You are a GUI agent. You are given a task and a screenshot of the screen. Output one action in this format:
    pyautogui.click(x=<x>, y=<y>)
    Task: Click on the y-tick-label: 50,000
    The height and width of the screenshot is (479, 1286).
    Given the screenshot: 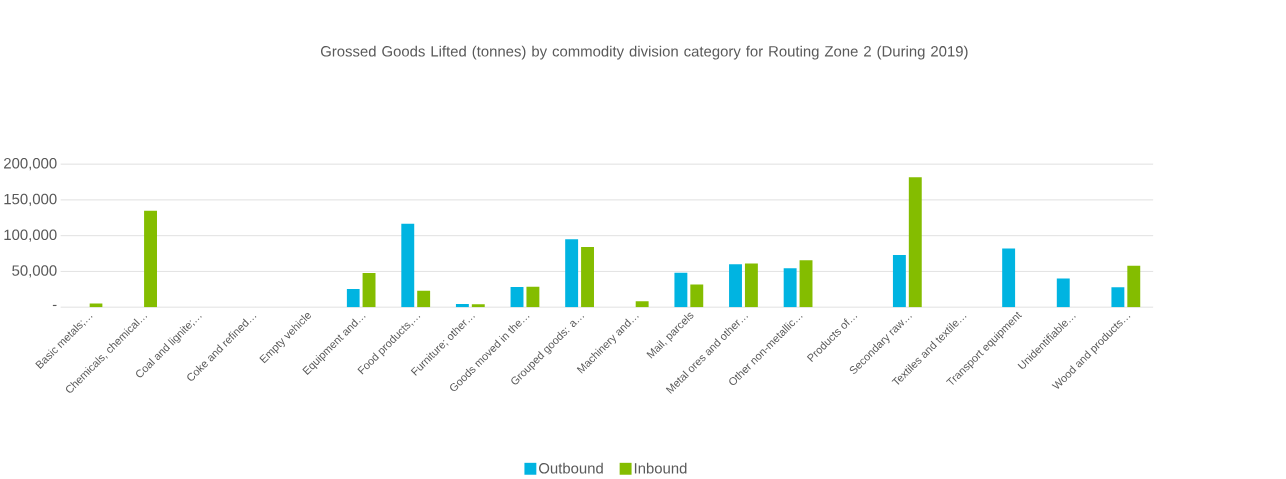 What is the action you would take?
    pyautogui.click(x=34, y=271)
    